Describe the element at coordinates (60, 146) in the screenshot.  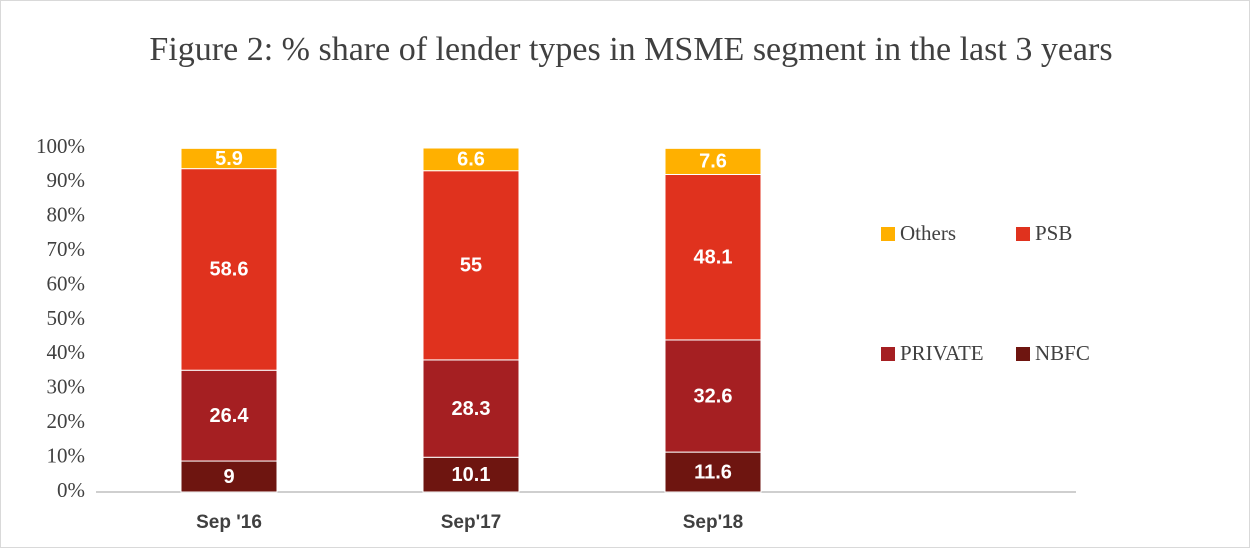
I see `y-tick-label: 100%` at that location.